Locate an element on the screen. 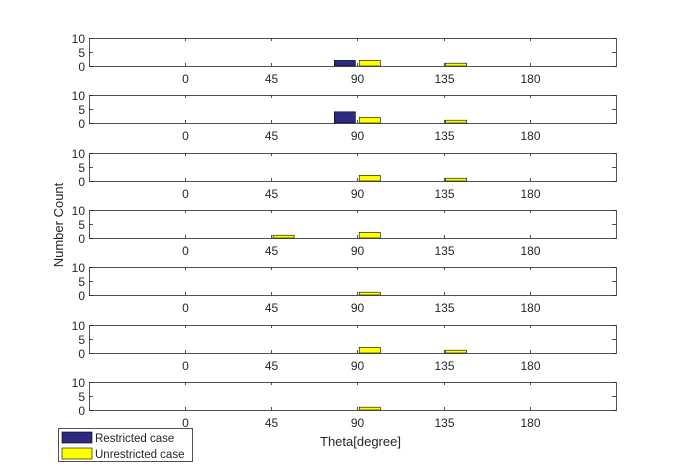 The width and height of the screenshot is (682, 473). legend-label-restricted: Restricted case is located at coordinates (134, 439).